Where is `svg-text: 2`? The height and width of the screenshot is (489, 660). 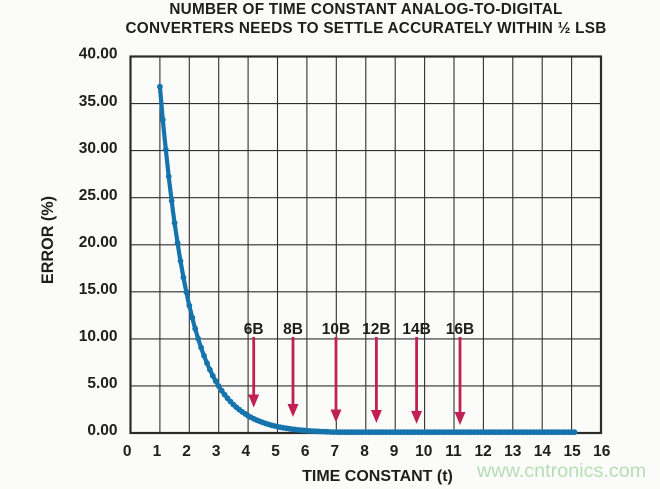
svg-text: 2 is located at coordinates (186, 451).